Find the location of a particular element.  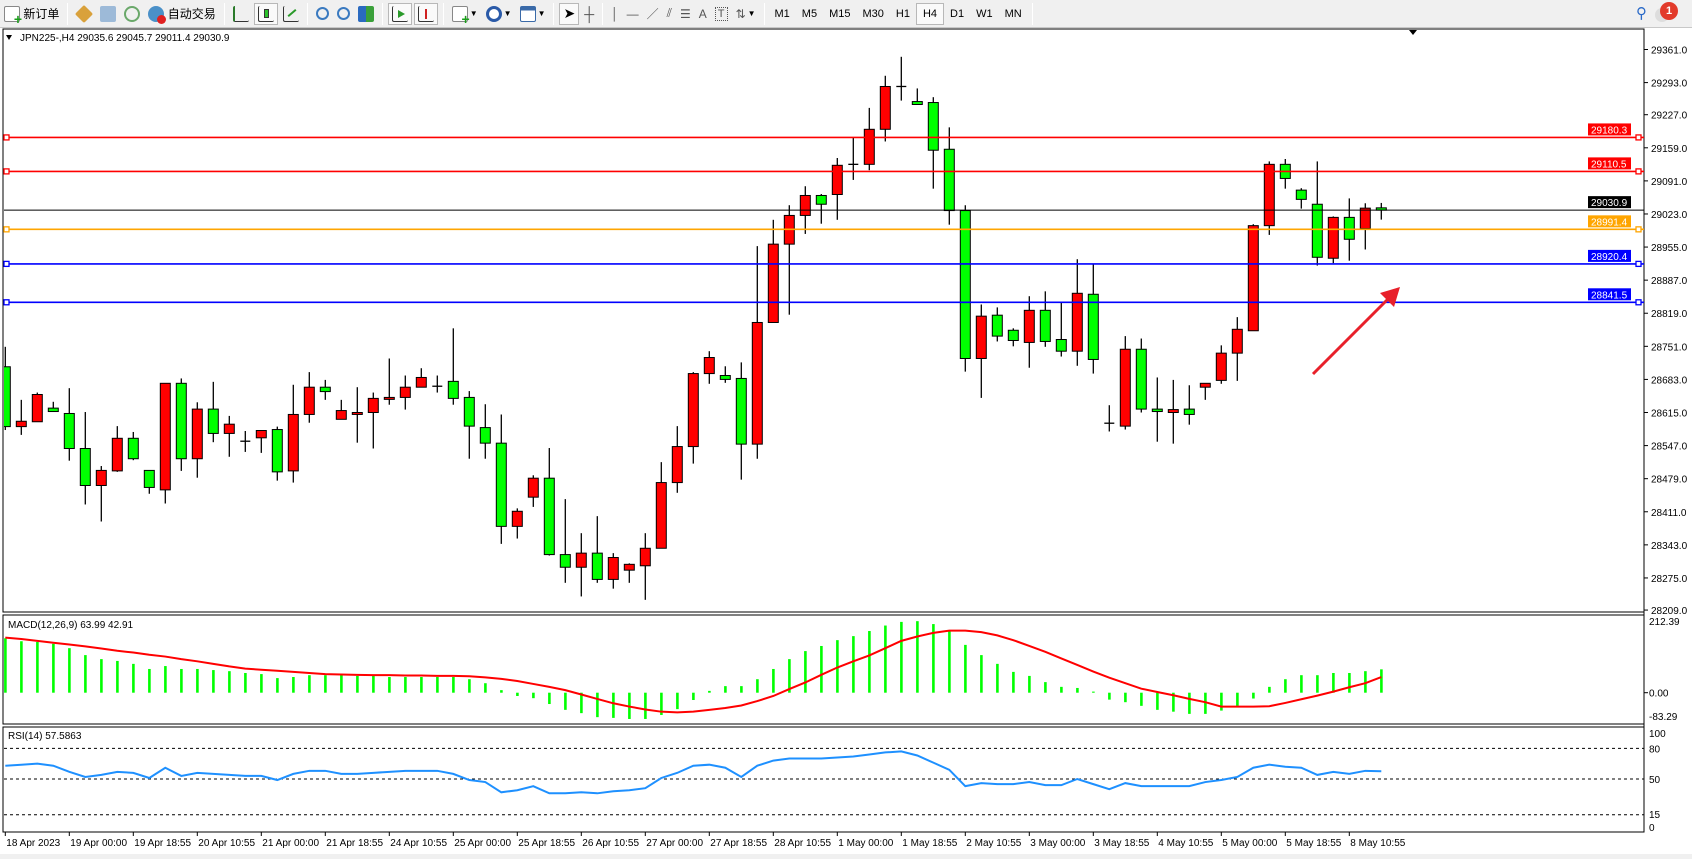

tile-windows-icon is located at coordinates (365, 13).